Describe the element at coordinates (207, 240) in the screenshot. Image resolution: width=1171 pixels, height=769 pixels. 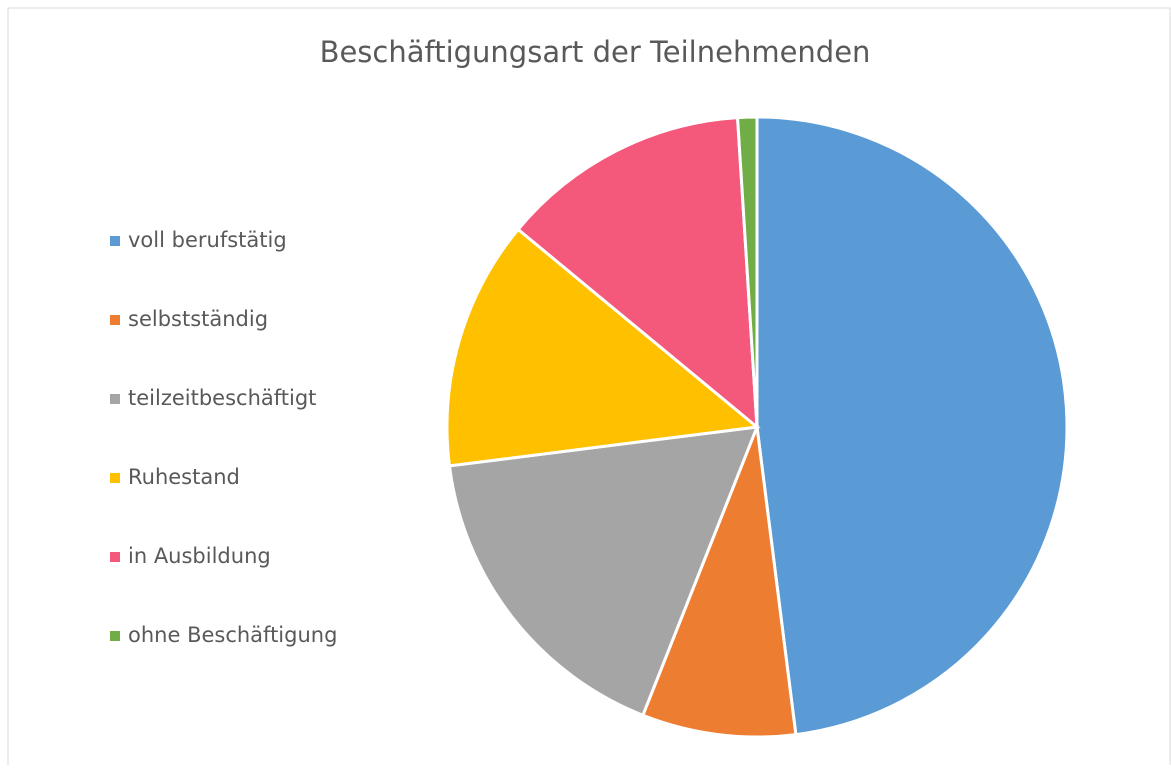
I see `legend-label: voll berufstätig` at that location.